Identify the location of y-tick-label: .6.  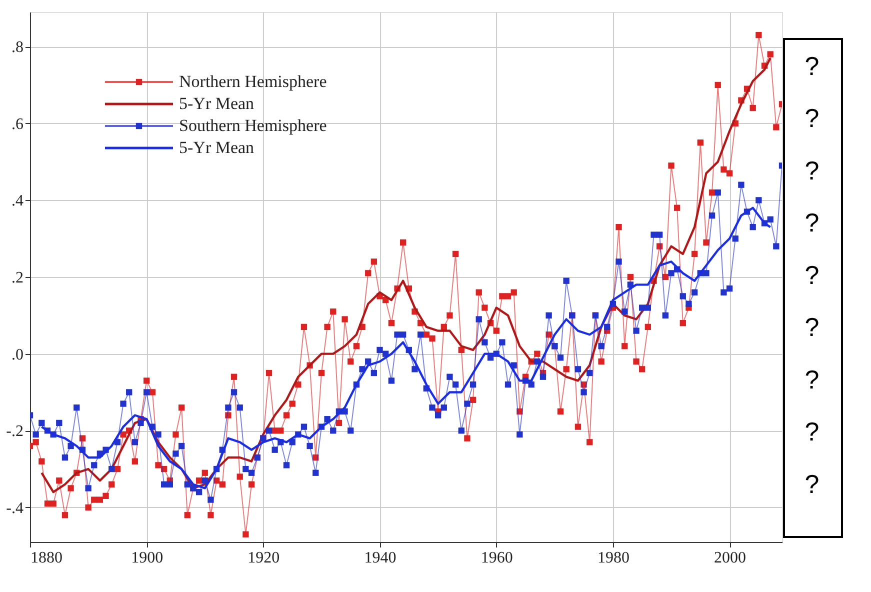
(18, 124).